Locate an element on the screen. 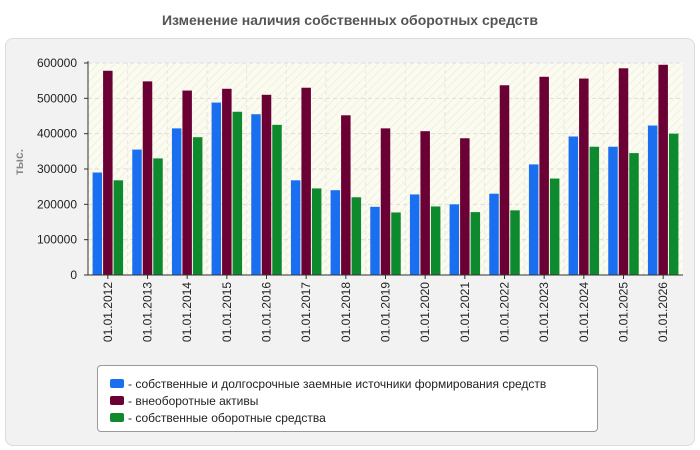 This screenshot has width=700, height=450. x-tick-label: 01.01.2019 is located at coordinates (386, 312).